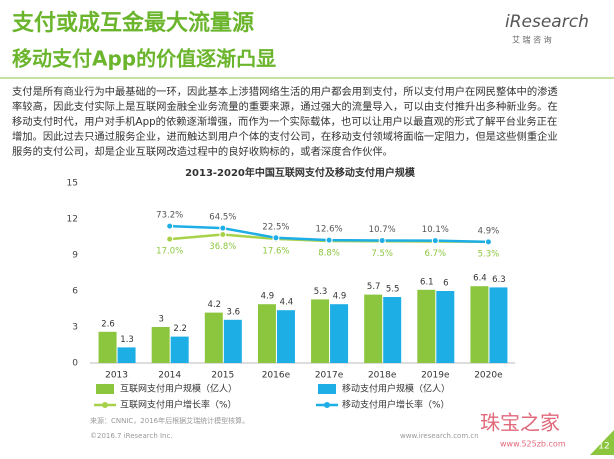 This screenshot has width=614, height=459. I want to click on growth-label: 7.5%, so click(382, 254).